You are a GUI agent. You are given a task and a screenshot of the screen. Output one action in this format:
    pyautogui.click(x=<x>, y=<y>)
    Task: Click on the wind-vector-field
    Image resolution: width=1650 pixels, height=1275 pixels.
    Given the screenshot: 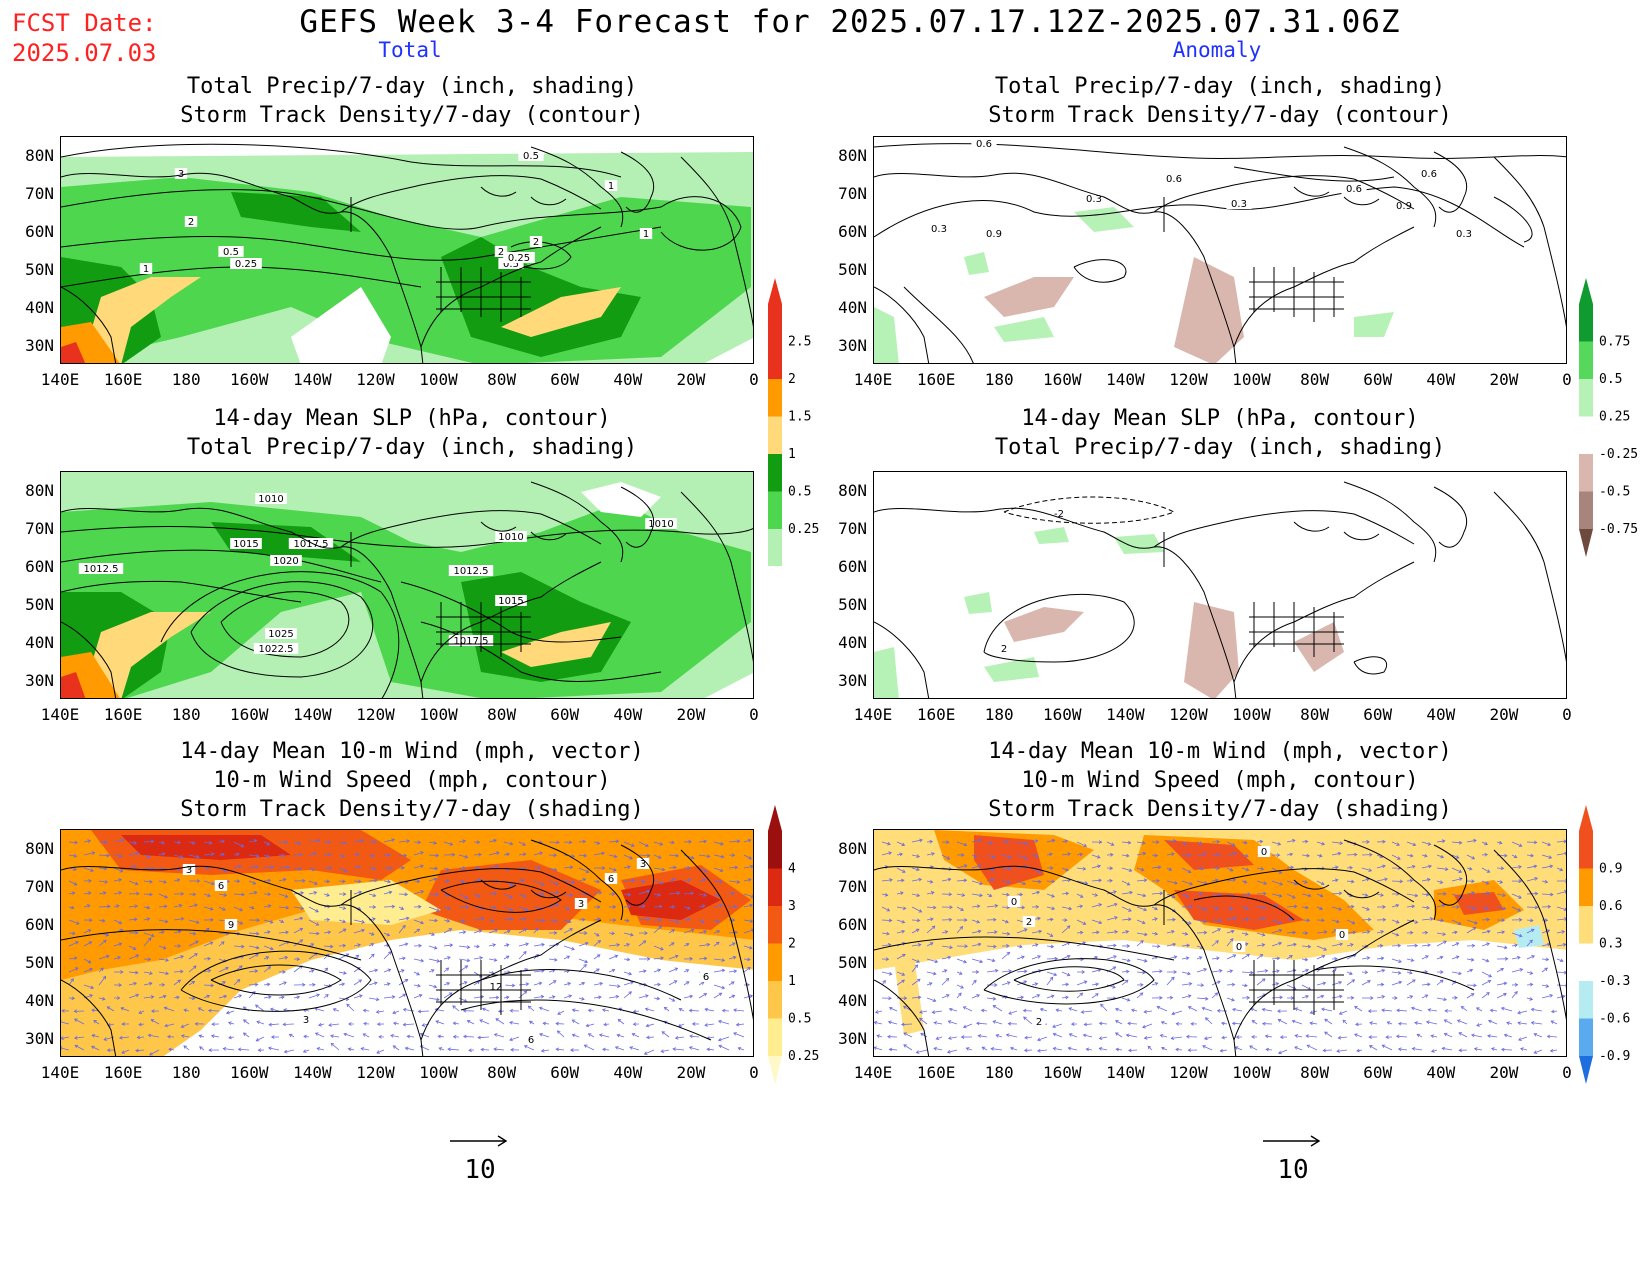 What is the action you would take?
    pyautogui.click(x=407, y=947)
    